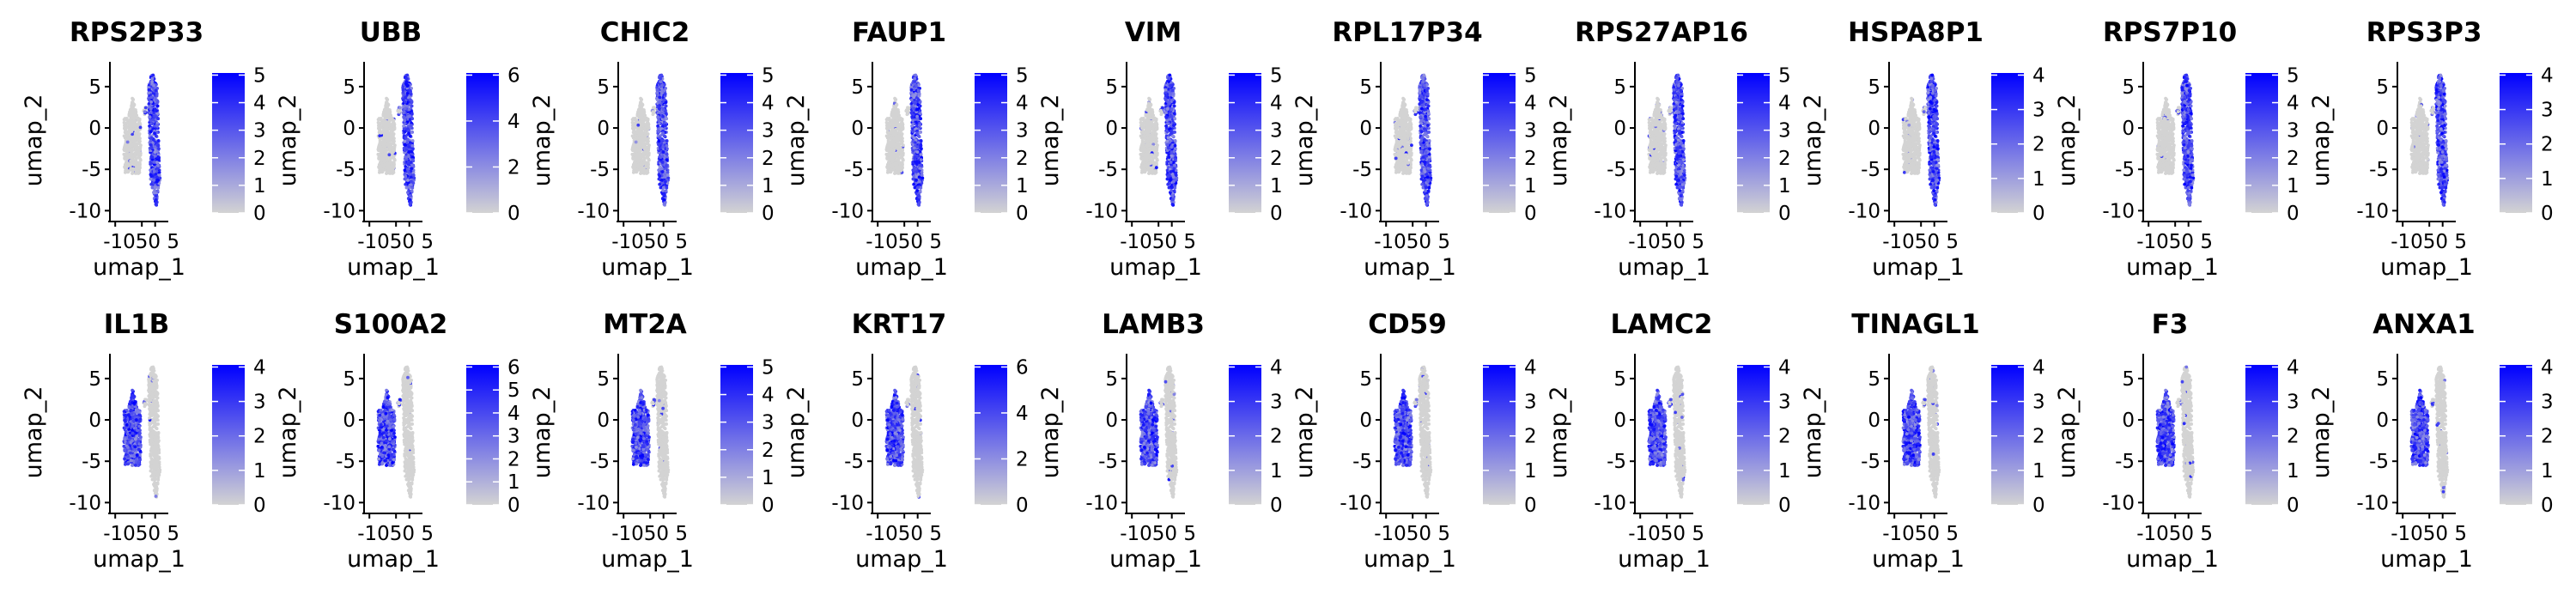 Image resolution: width=2576 pixels, height=601 pixels. Describe the element at coordinates (768, 131) in the screenshot. I see `colorbar-tick-label: 3` at that location.